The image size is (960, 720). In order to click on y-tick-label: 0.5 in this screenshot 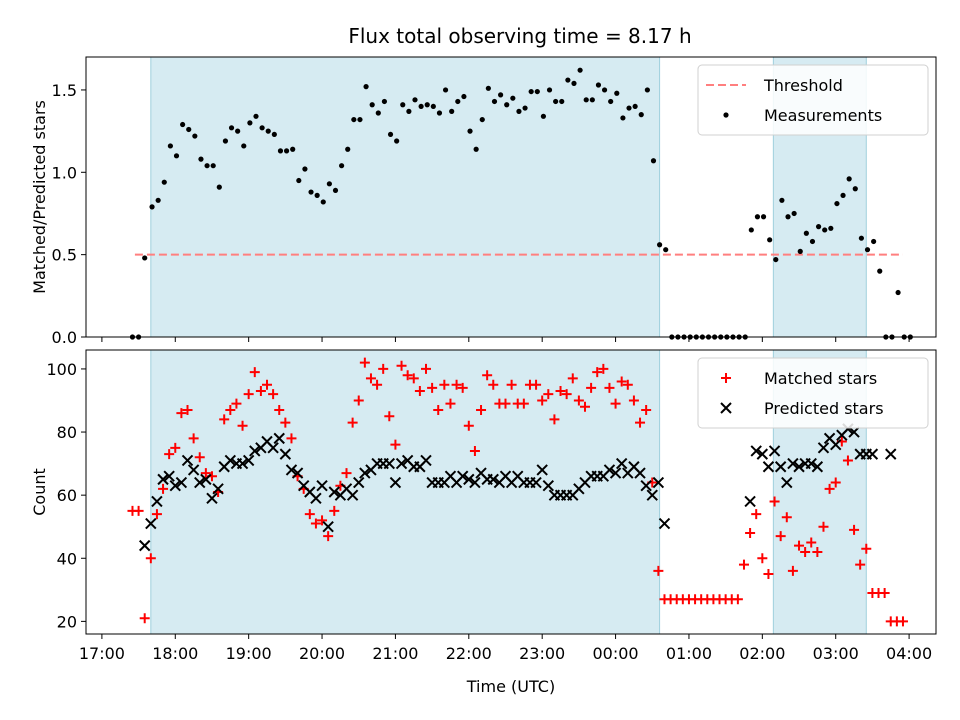, I will do `click(64, 255)`.